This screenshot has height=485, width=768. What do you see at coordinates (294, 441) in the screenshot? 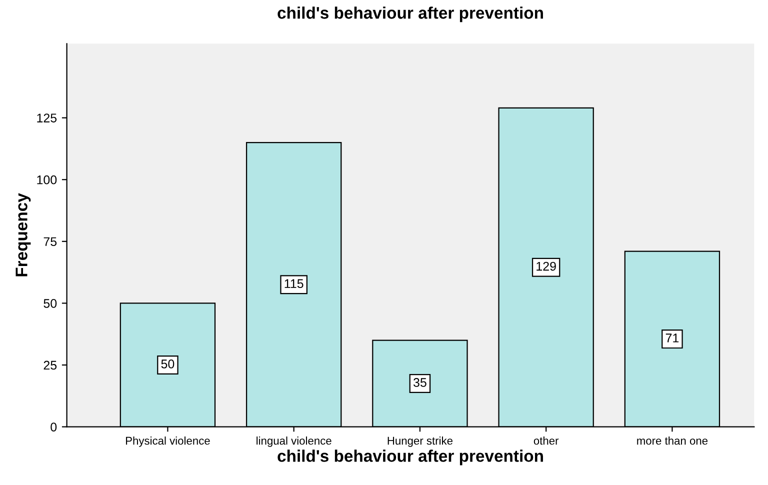
I see `x-tick-label: lingual violence` at bounding box center [294, 441].